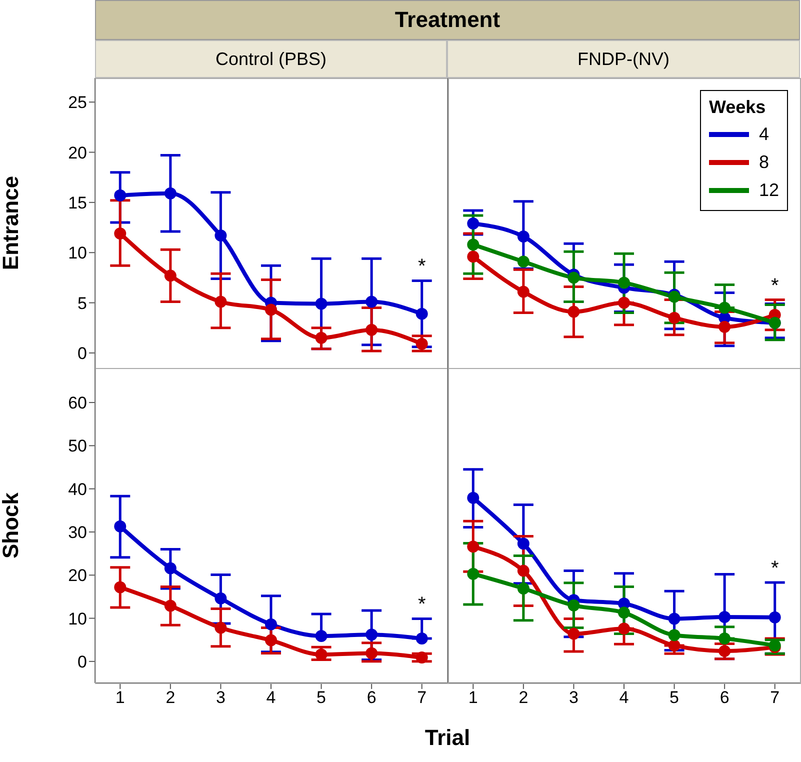 This screenshot has width=801, height=762. What do you see at coordinates (447, 20) in the screenshot?
I see `chart-title: Treatment` at bounding box center [447, 20].